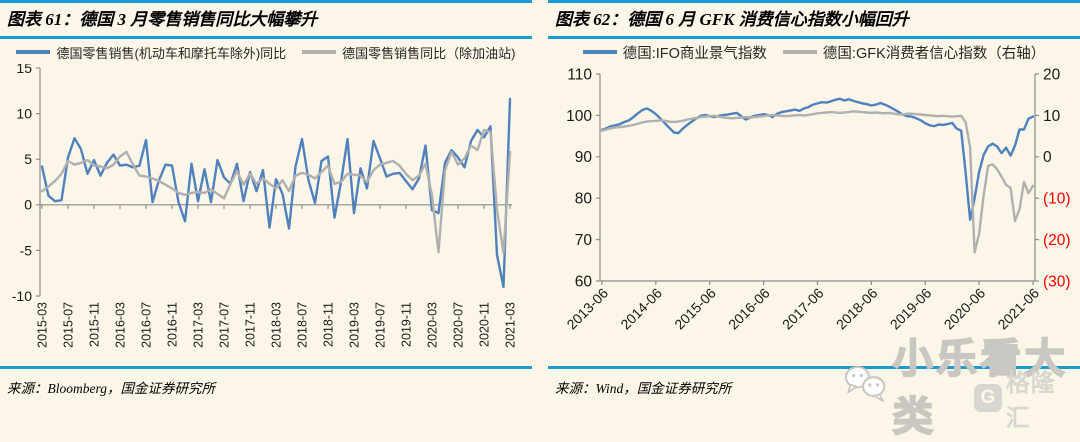 The image size is (1080, 442). I want to click on tick-label: 2016-06, so click(749, 309).